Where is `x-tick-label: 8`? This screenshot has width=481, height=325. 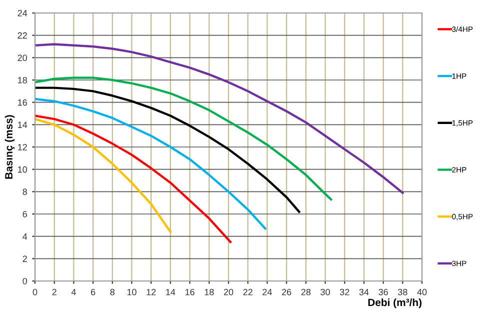 x-tick-label: 8 is located at coordinates (112, 292).